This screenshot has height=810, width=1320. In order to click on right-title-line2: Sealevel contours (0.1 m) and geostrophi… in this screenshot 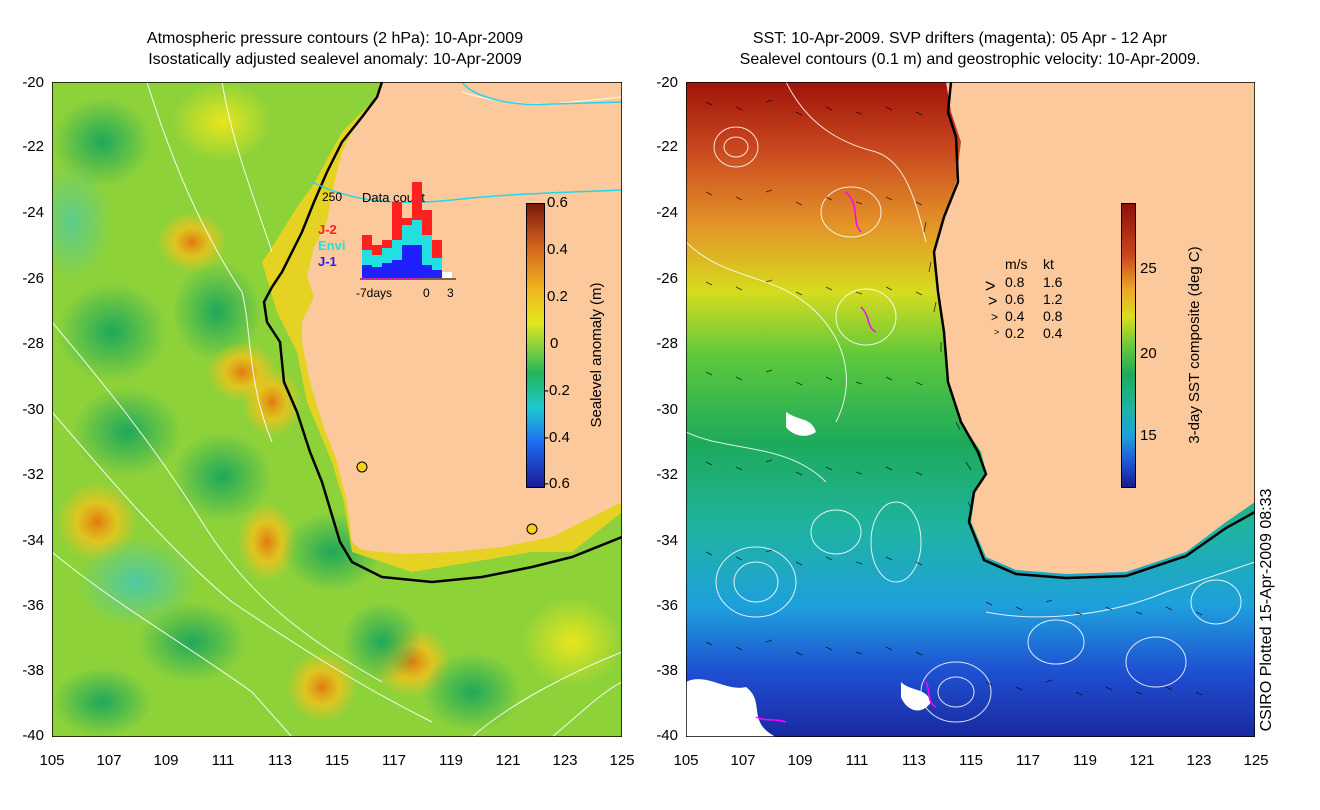, I will do `click(970, 59)`.